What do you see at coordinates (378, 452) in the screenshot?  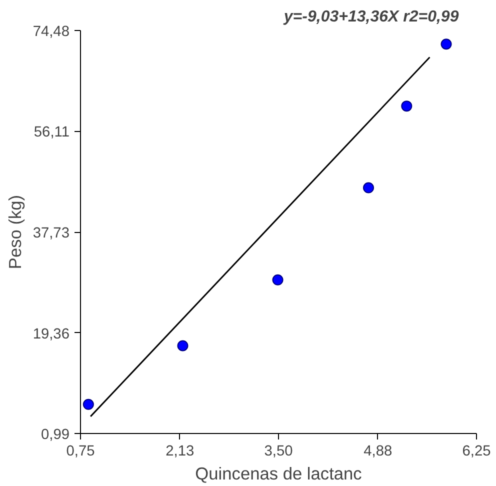 I see `x-tick-label: 4,88` at bounding box center [378, 452].